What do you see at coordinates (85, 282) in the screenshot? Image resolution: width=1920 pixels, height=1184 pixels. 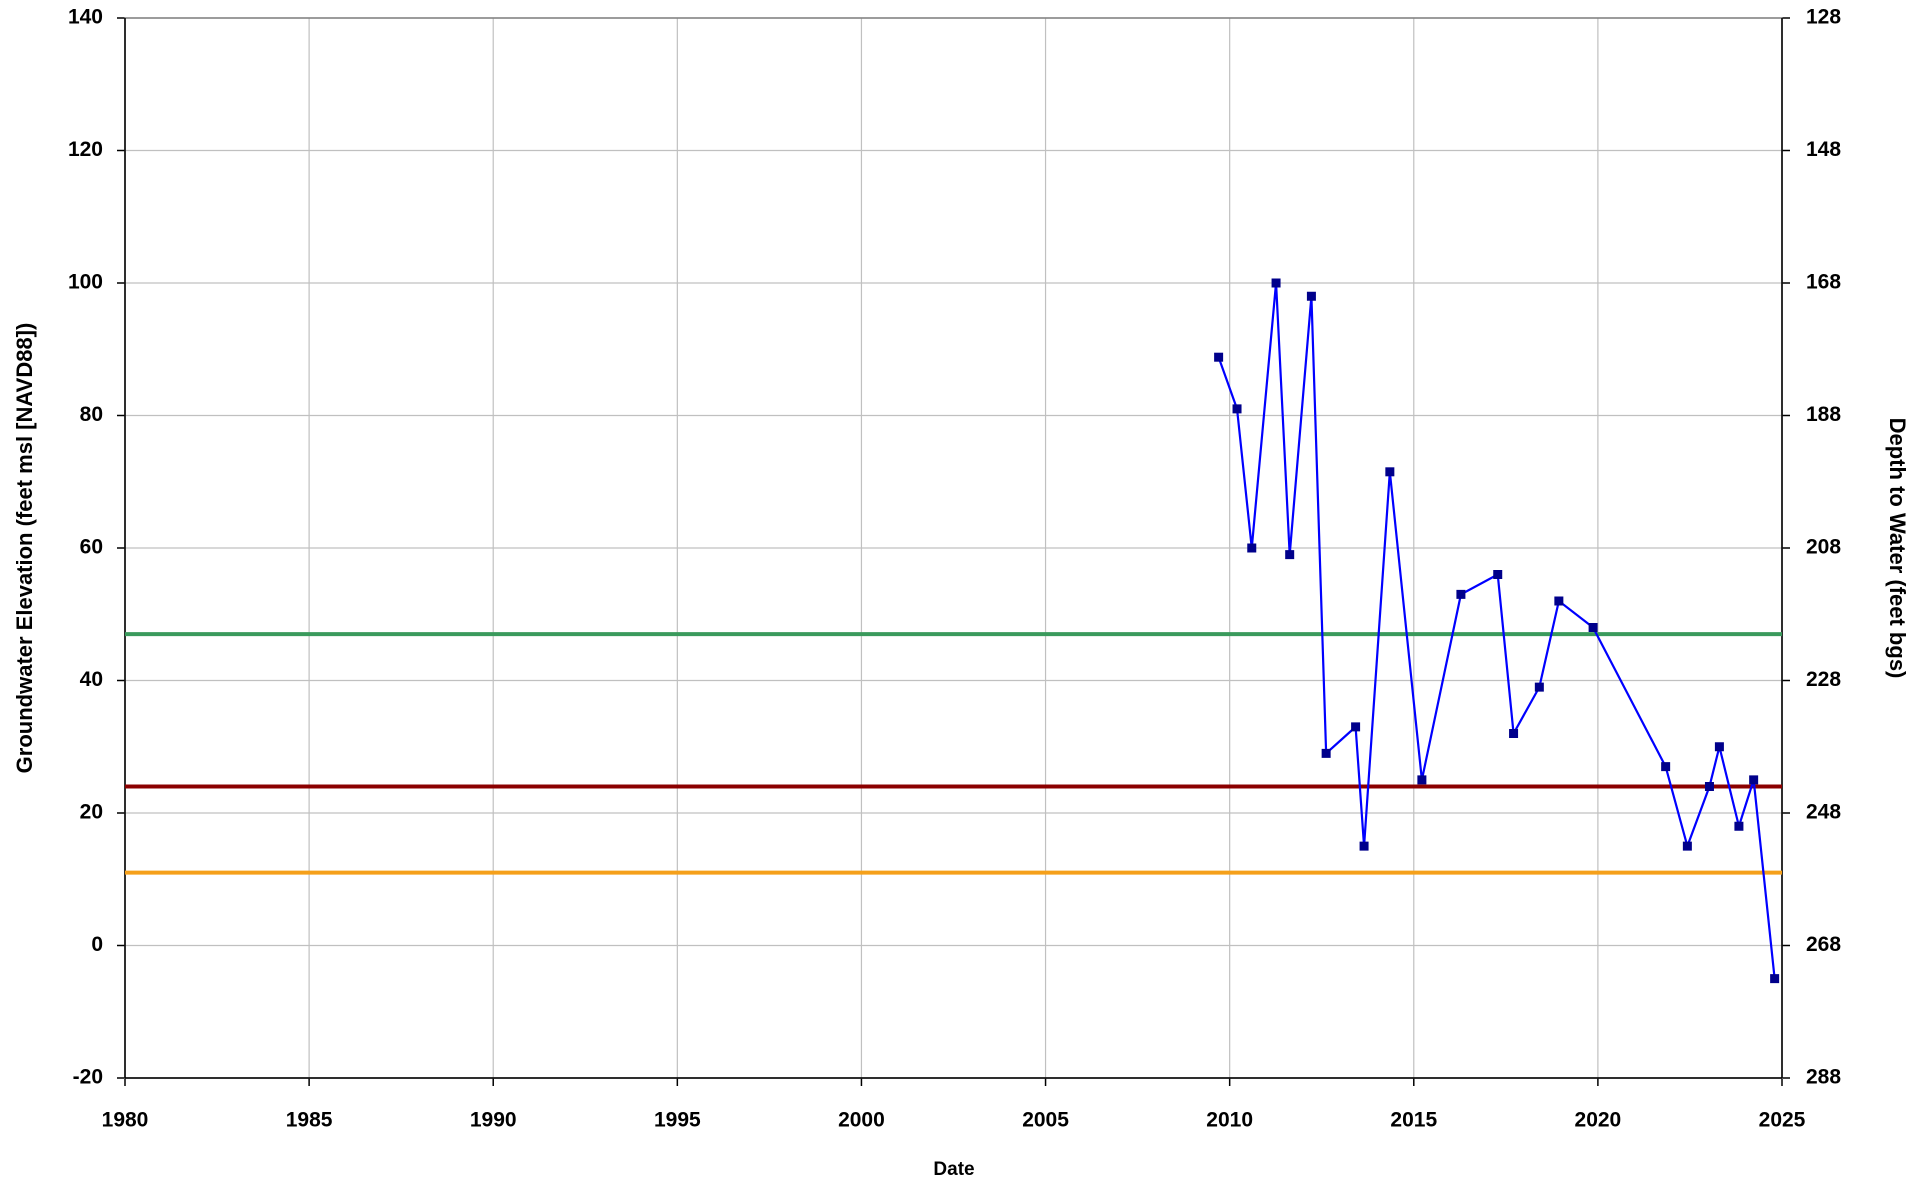 I see `y-tick-label: 100` at bounding box center [85, 282].